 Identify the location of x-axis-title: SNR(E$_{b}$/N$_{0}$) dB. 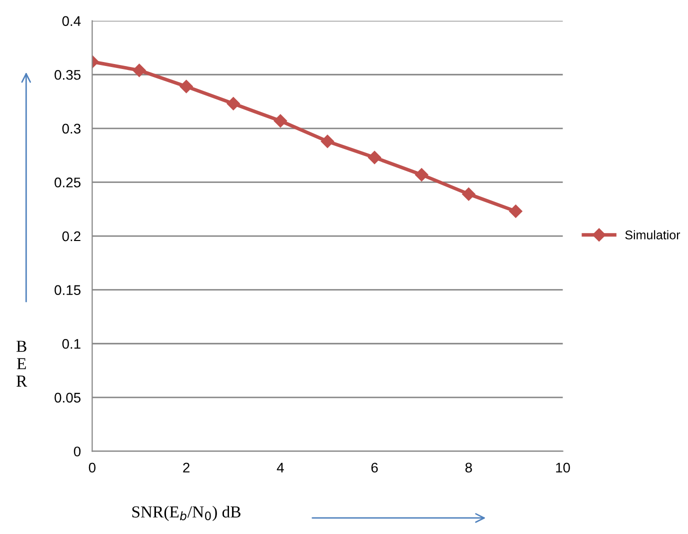
(186, 513).